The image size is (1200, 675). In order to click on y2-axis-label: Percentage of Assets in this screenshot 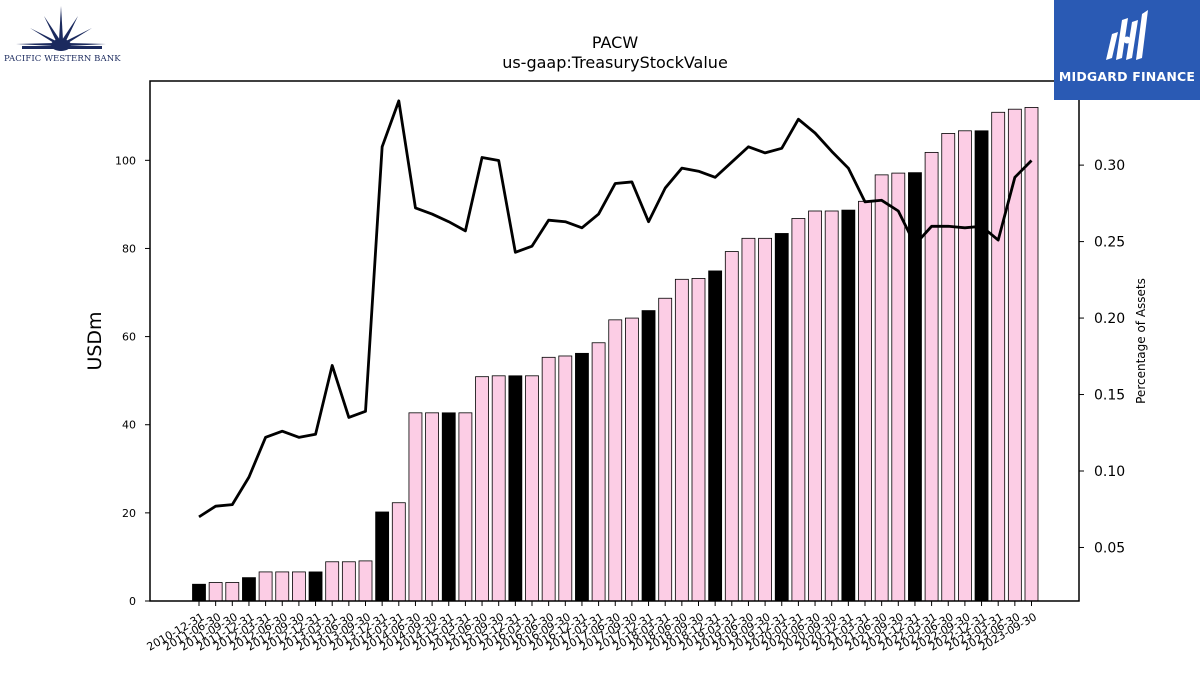, I will do `click(1141, 341)`.